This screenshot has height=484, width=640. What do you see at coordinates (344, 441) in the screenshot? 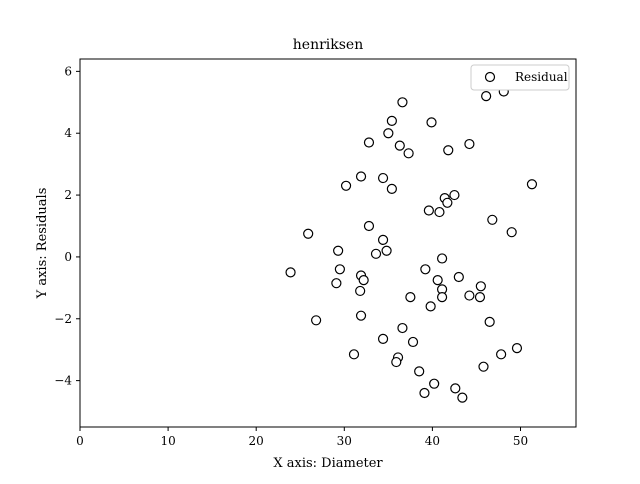
I see `x-tick-label: 30` at bounding box center [344, 441].